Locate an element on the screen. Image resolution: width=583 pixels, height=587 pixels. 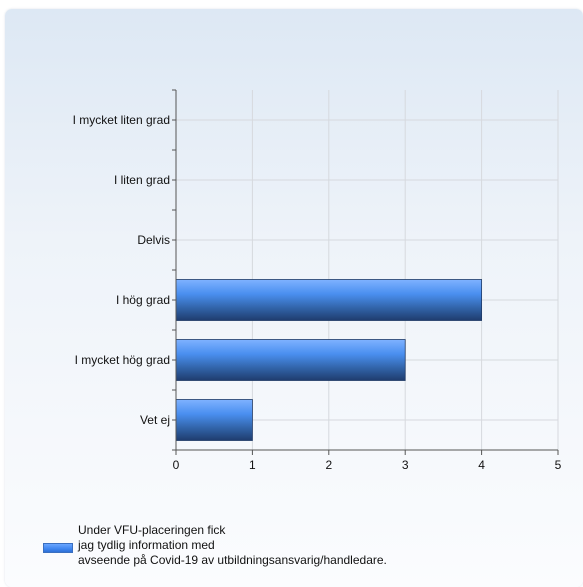
x-tick-label: 3 is located at coordinates (405, 465).